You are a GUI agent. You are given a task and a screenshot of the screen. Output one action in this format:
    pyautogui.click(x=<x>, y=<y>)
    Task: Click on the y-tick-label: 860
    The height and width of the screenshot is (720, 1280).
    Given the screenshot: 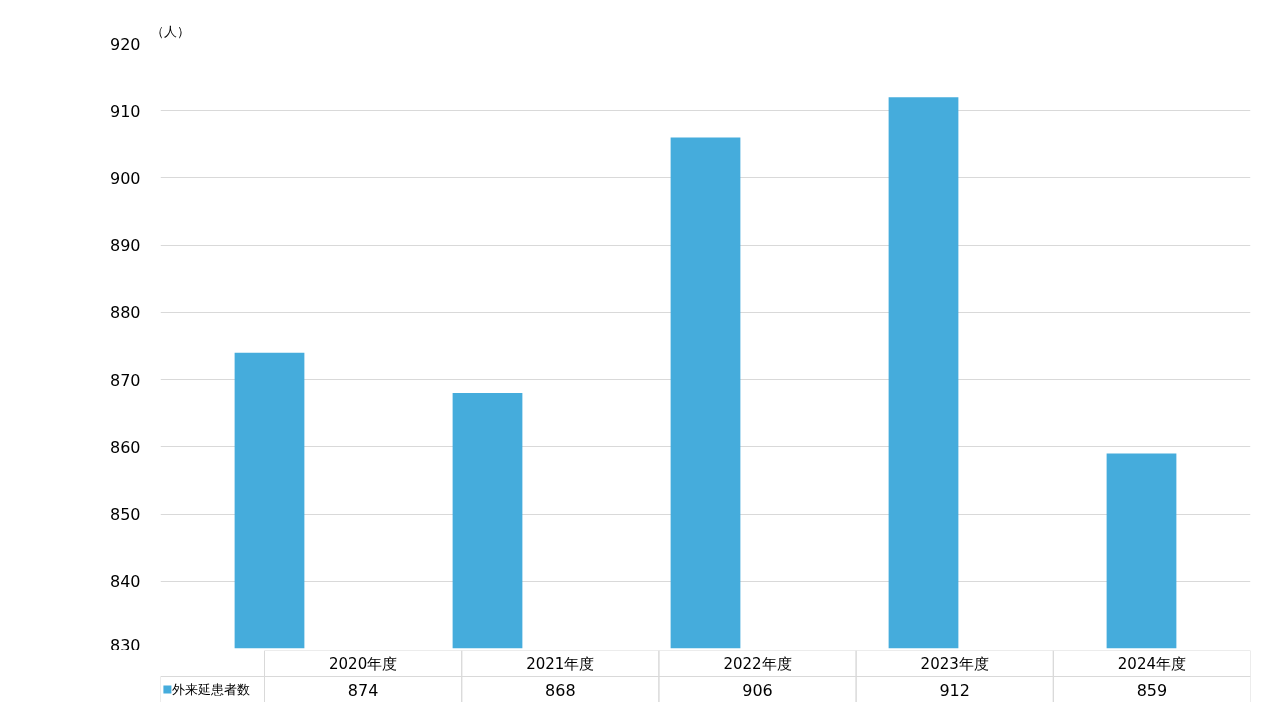 What is the action you would take?
    pyautogui.click(x=125, y=447)
    